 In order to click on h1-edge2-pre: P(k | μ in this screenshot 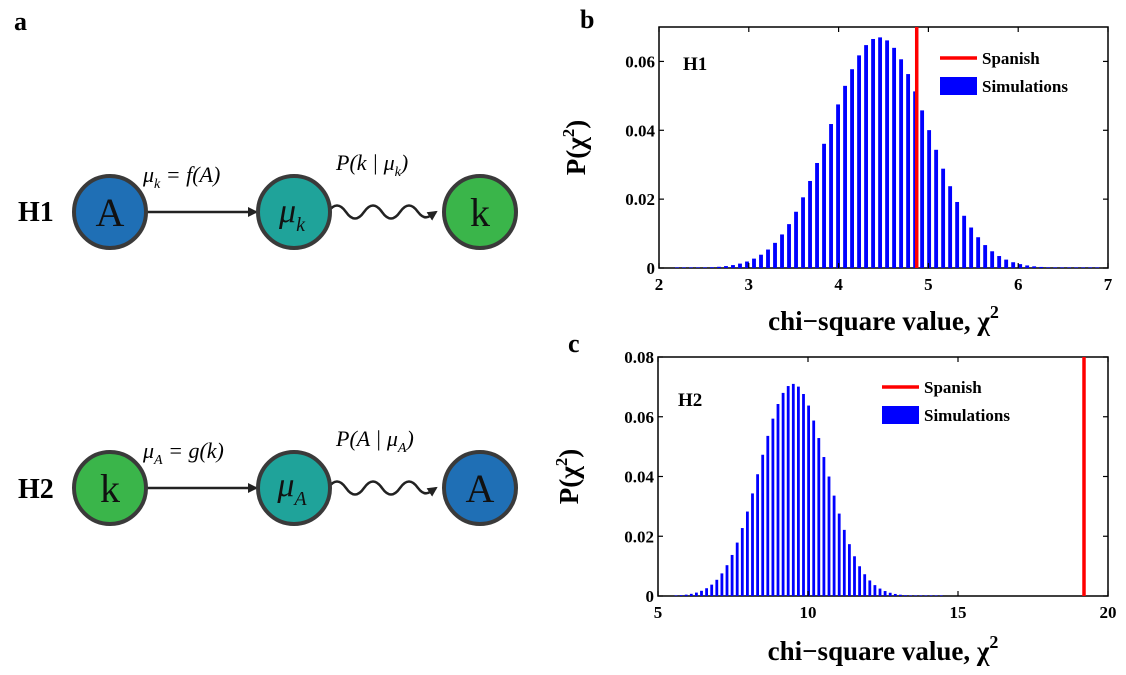, I will do `click(365, 162)`.